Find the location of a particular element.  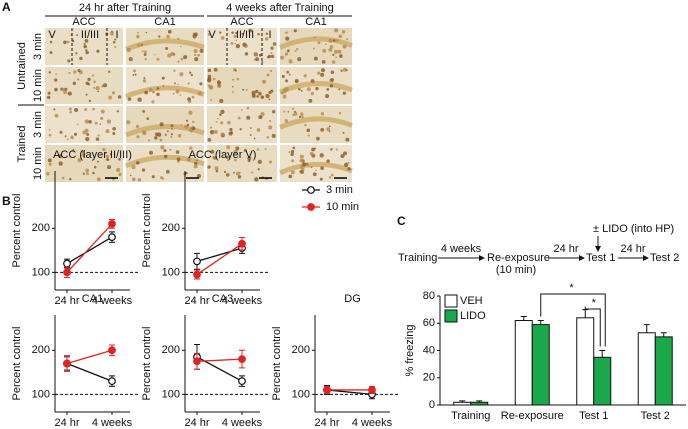

layer-label: V is located at coordinates (52, 35).